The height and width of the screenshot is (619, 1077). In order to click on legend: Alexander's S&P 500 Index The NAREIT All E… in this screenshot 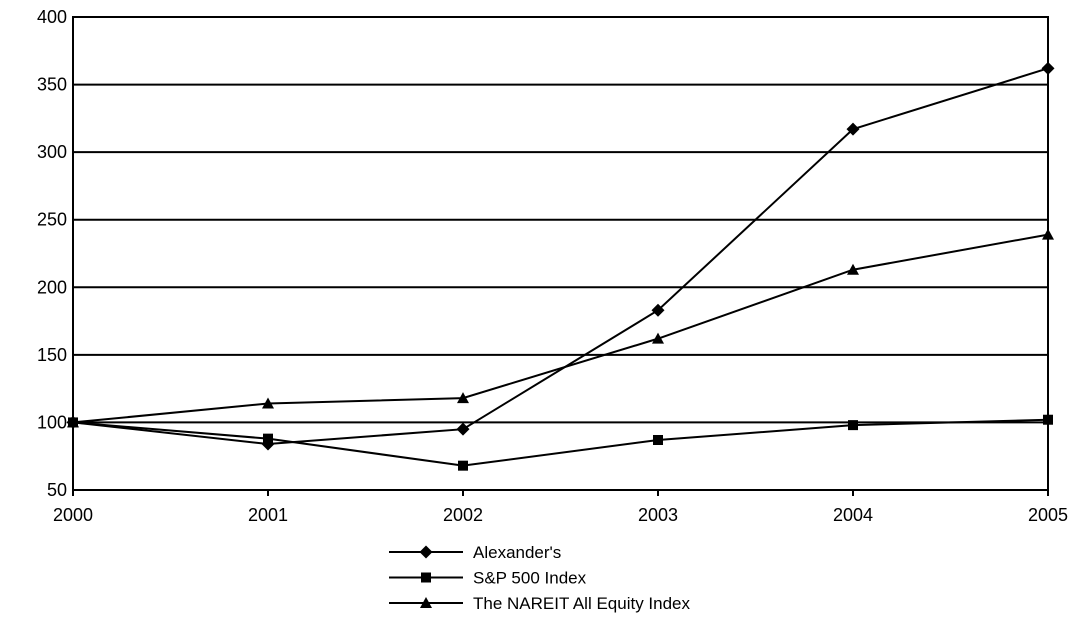, I will do `click(540, 578)`.